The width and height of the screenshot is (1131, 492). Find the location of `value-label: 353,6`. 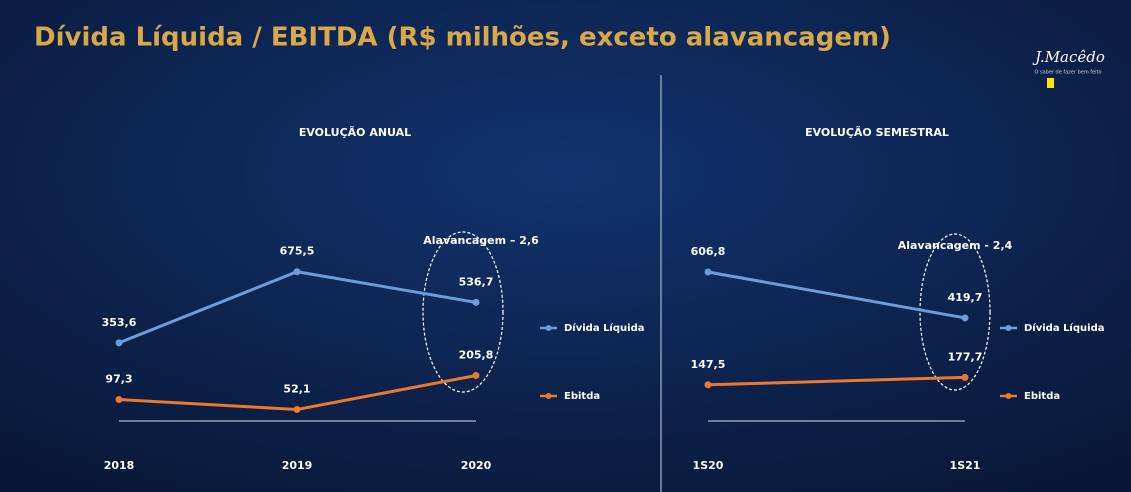

value-label: 353,6 is located at coordinates (119, 322).